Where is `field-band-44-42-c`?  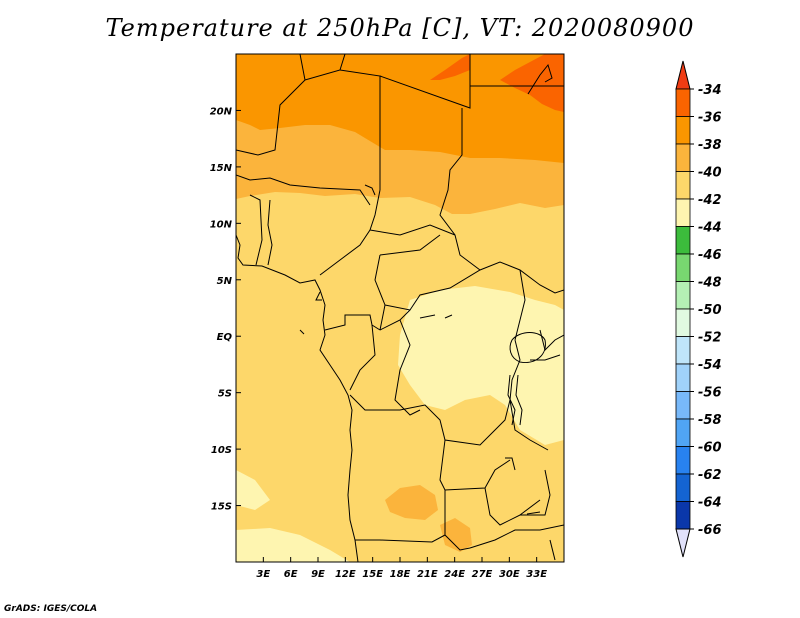
field-band-44-42-c is located at coordinates (253, 490).